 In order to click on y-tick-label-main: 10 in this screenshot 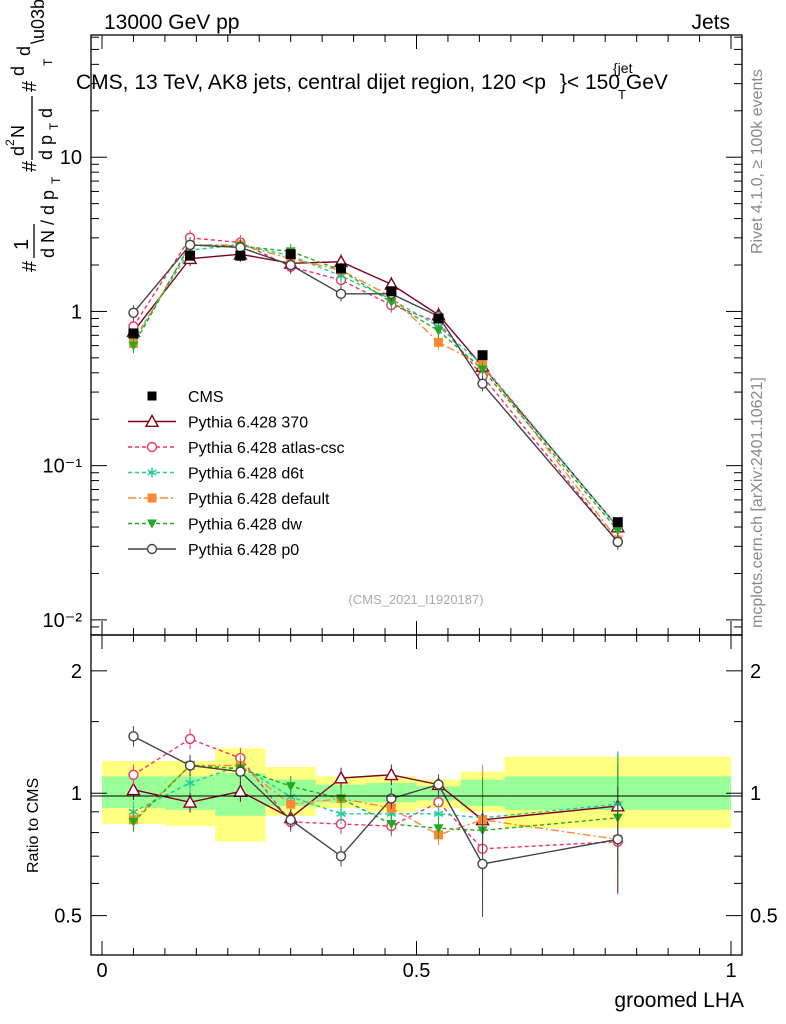, I will do `click(71, 158)`.